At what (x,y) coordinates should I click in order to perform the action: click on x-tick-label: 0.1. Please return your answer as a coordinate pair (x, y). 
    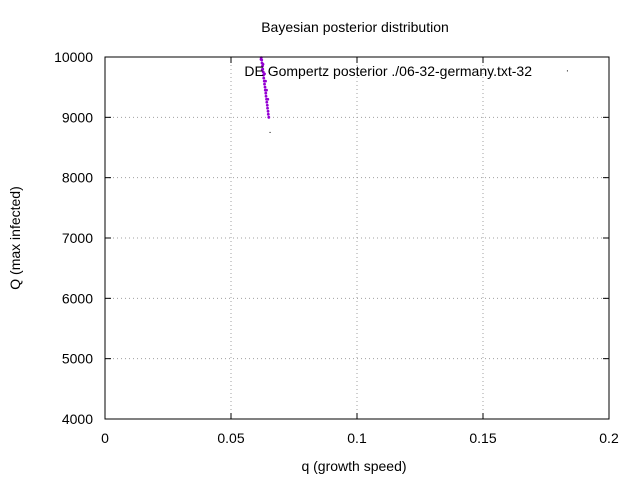
    Looking at the image, I should click on (357, 438).